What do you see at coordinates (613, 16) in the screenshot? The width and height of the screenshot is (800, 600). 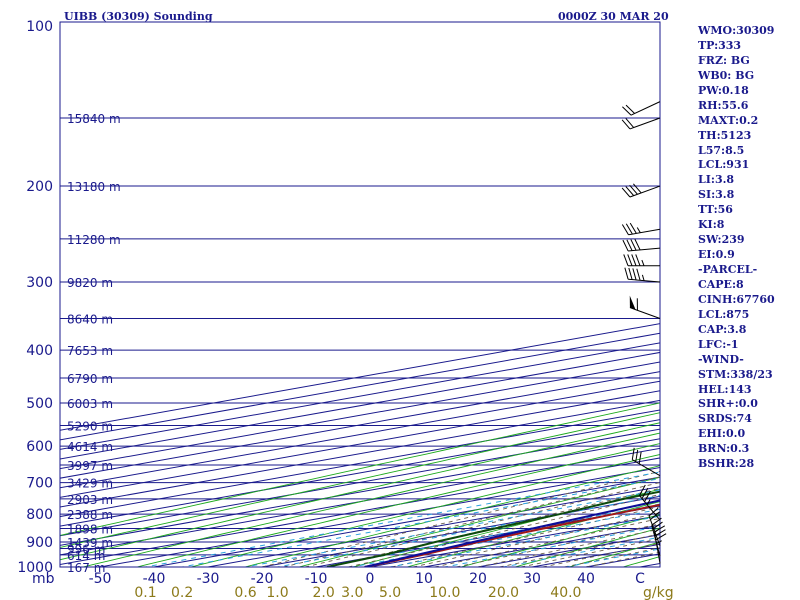 I see `chart-title-right: 0000Z 30 MAR 20` at bounding box center [613, 16].